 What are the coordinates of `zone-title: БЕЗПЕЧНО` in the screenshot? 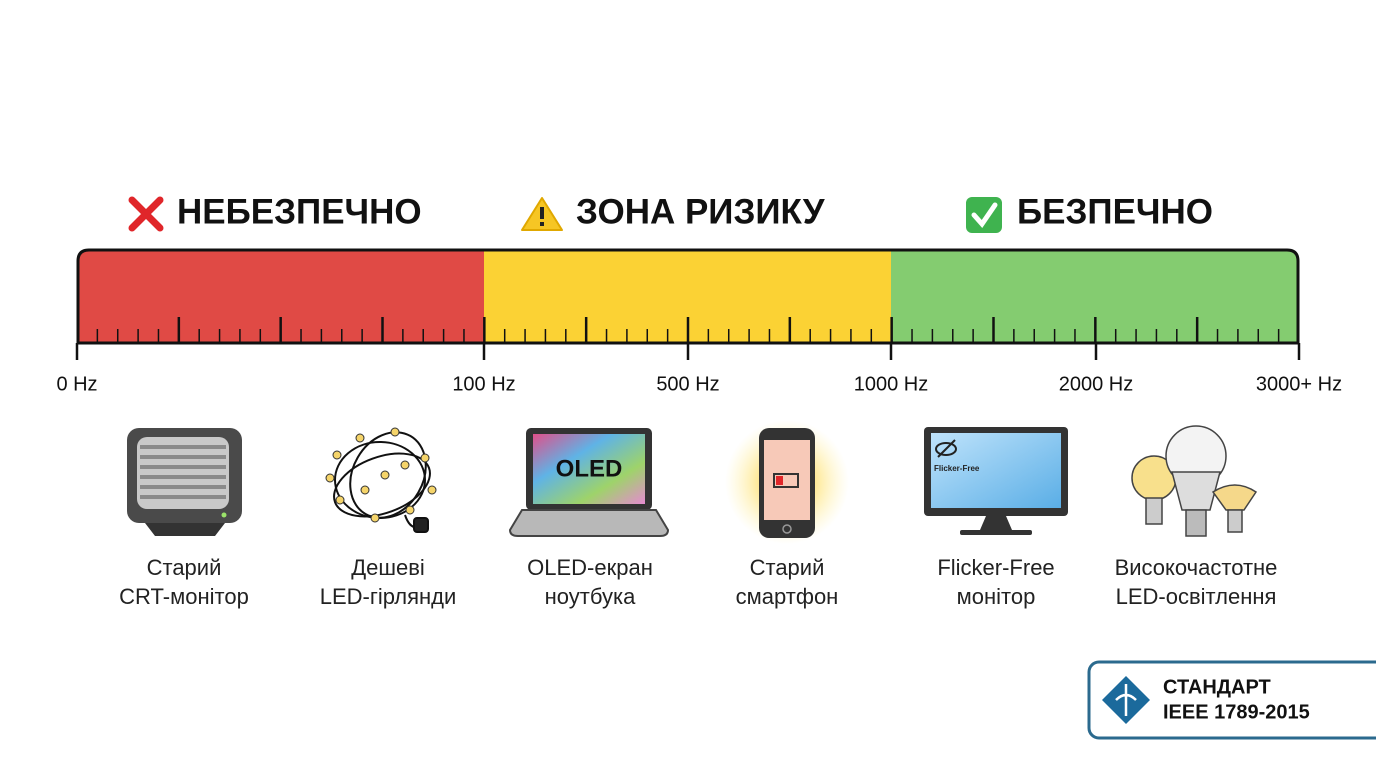 It's located at (1115, 211).